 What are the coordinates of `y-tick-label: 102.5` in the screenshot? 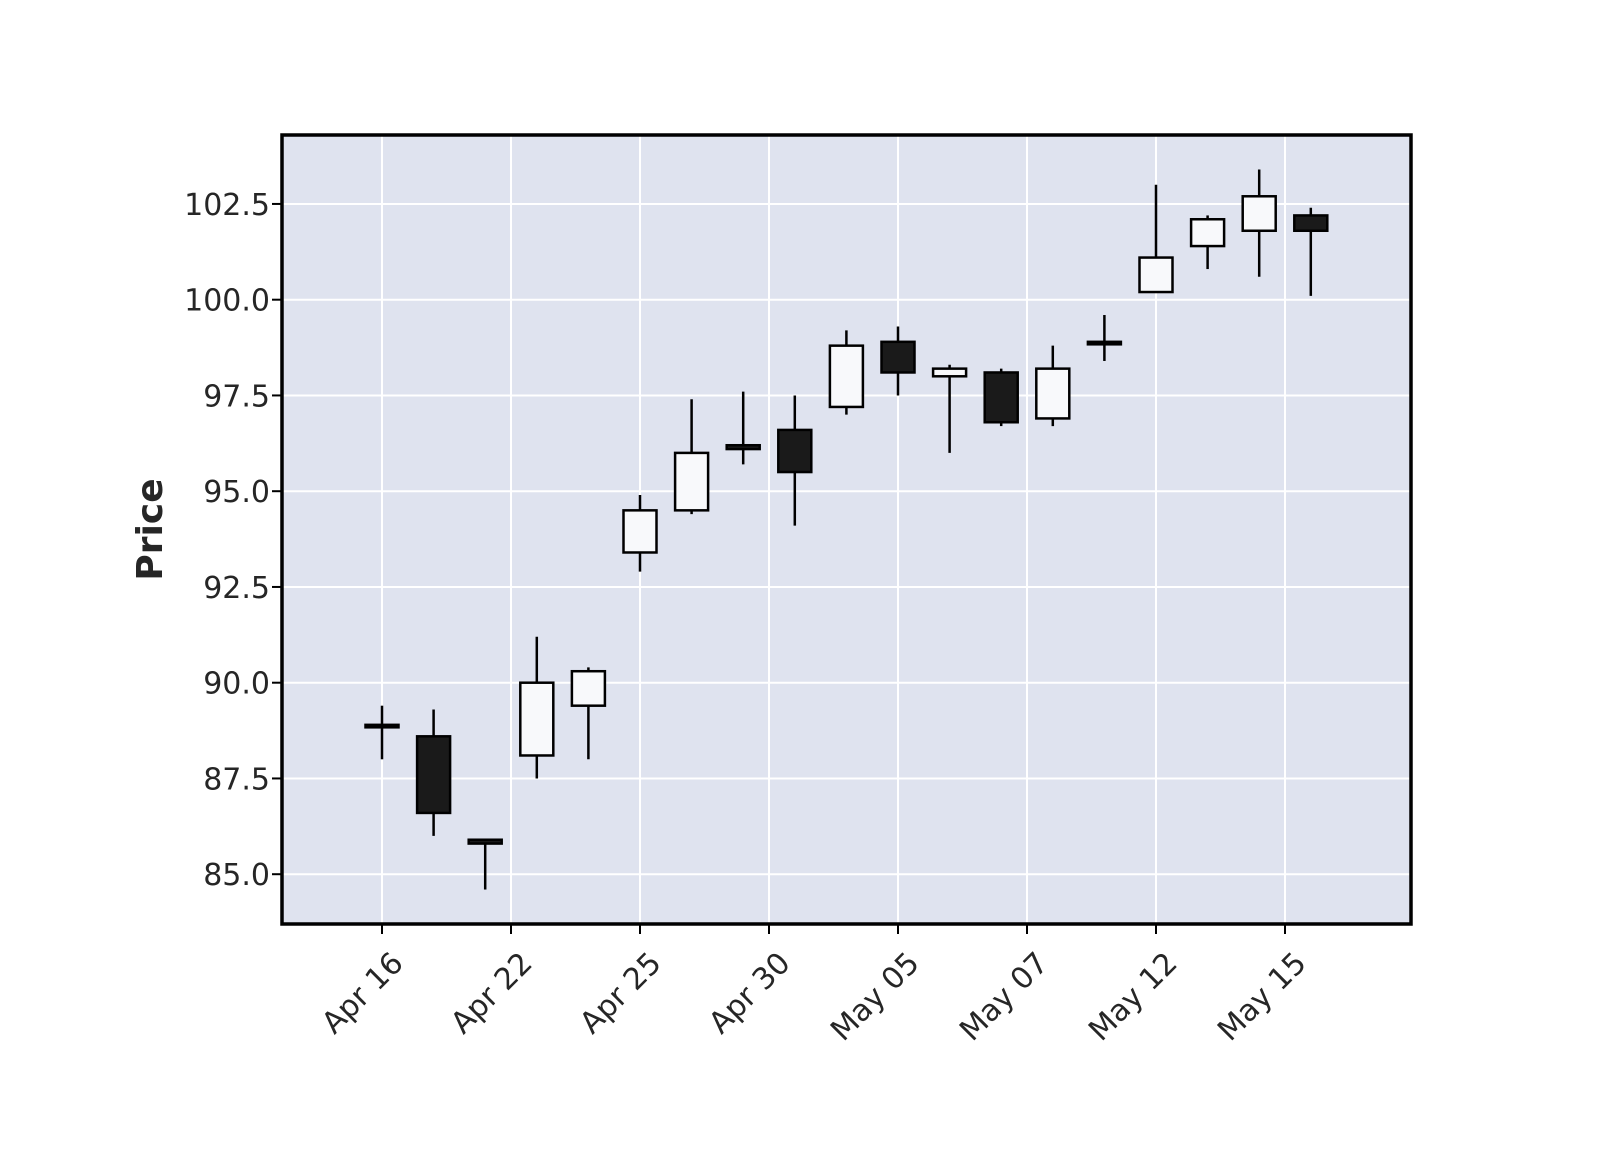 It's located at (227, 205).